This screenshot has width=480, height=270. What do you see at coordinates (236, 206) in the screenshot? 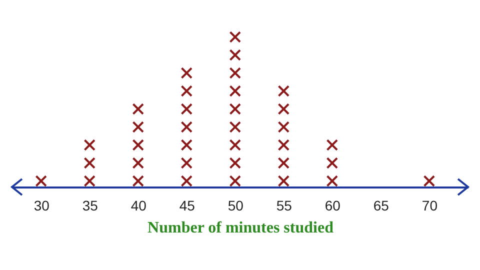
I see `x-tick-label: 50` at bounding box center [236, 206].